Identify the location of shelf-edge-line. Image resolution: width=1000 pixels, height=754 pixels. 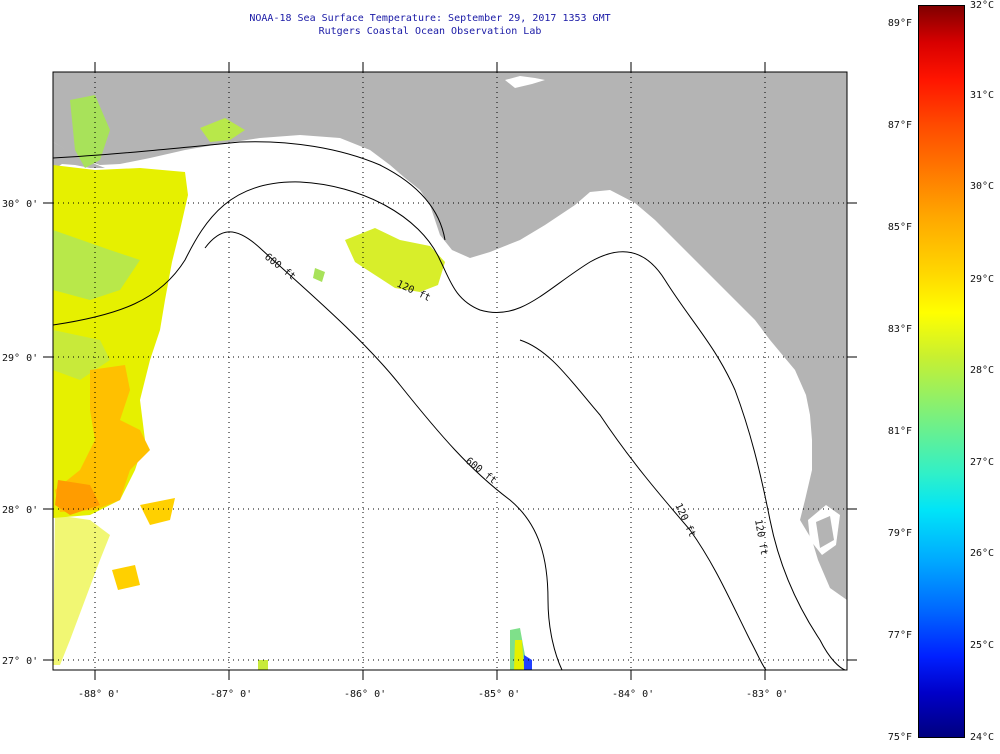
(249, 191).